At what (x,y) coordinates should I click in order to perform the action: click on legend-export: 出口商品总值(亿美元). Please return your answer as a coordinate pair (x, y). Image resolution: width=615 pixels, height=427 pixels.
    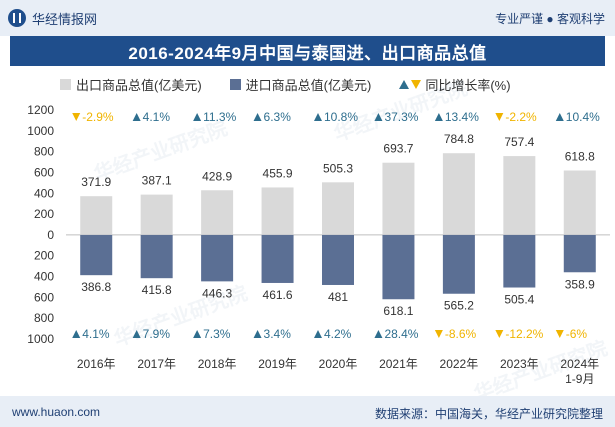
    Looking at the image, I should click on (131, 84).